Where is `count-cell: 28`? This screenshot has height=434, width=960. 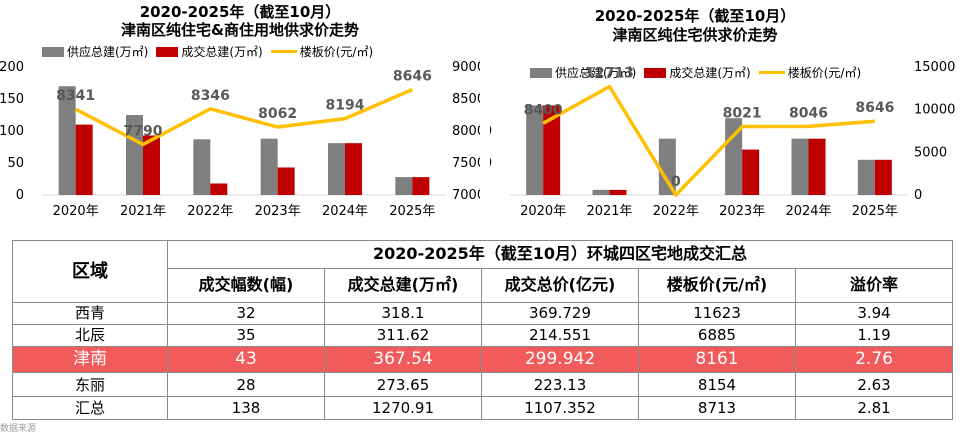
count-cell: 28 is located at coordinates (246, 385).